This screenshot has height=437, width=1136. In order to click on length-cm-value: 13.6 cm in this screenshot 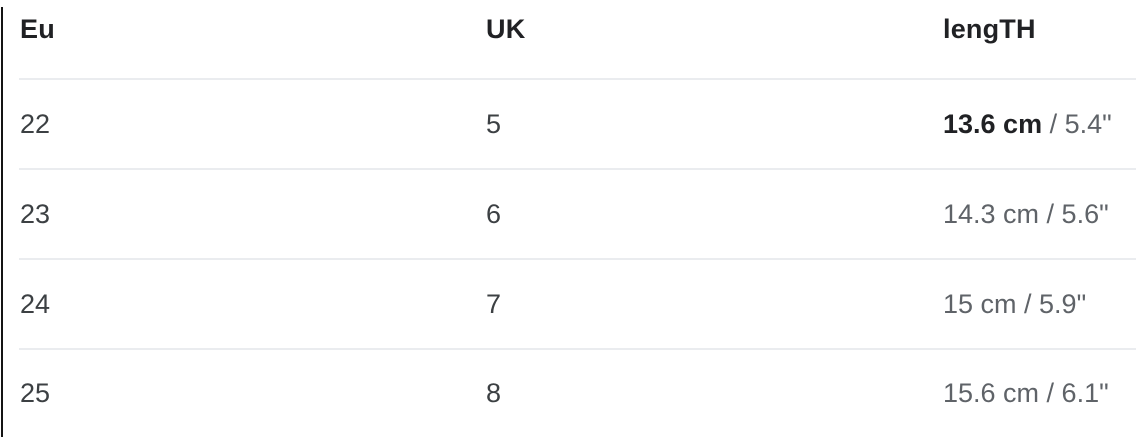, I will do `click(993, 124)`.